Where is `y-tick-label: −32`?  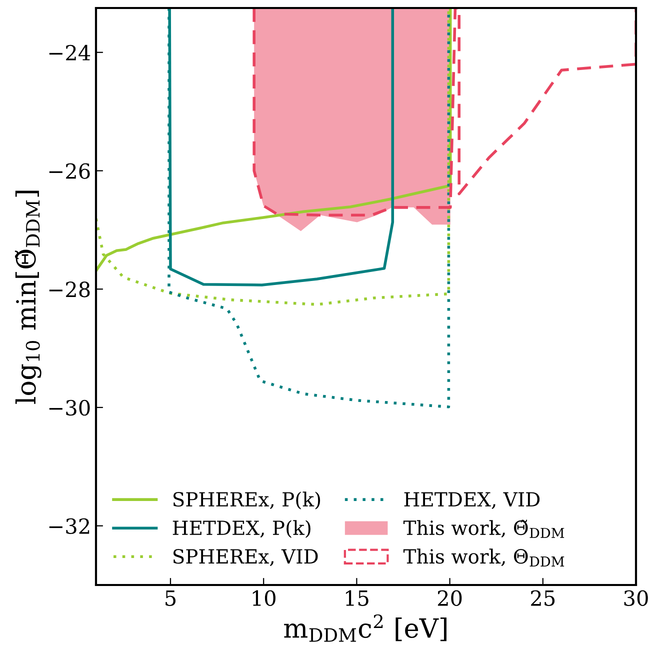 y-tick-label: −32 is located at coordinates (69, 526).